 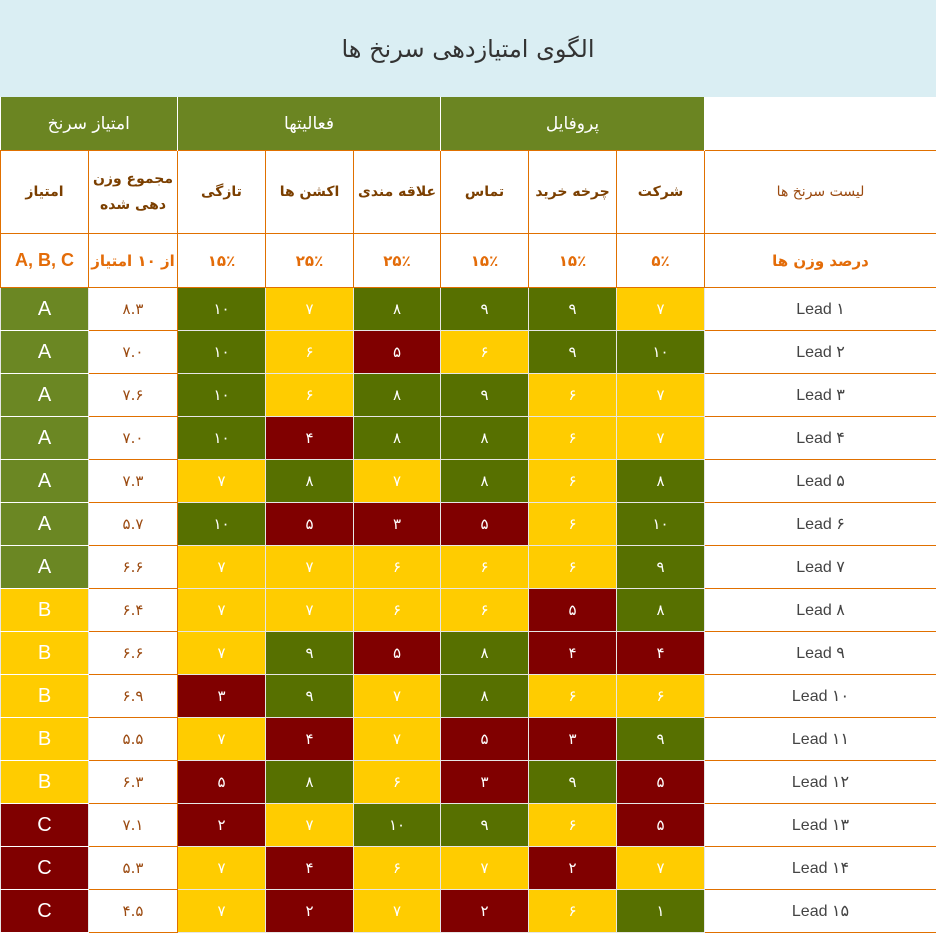 What do you see at coordinates (661, 610) in the screenshot?
I see `score-cell-company: ۸` at bounding box center [661, 610].